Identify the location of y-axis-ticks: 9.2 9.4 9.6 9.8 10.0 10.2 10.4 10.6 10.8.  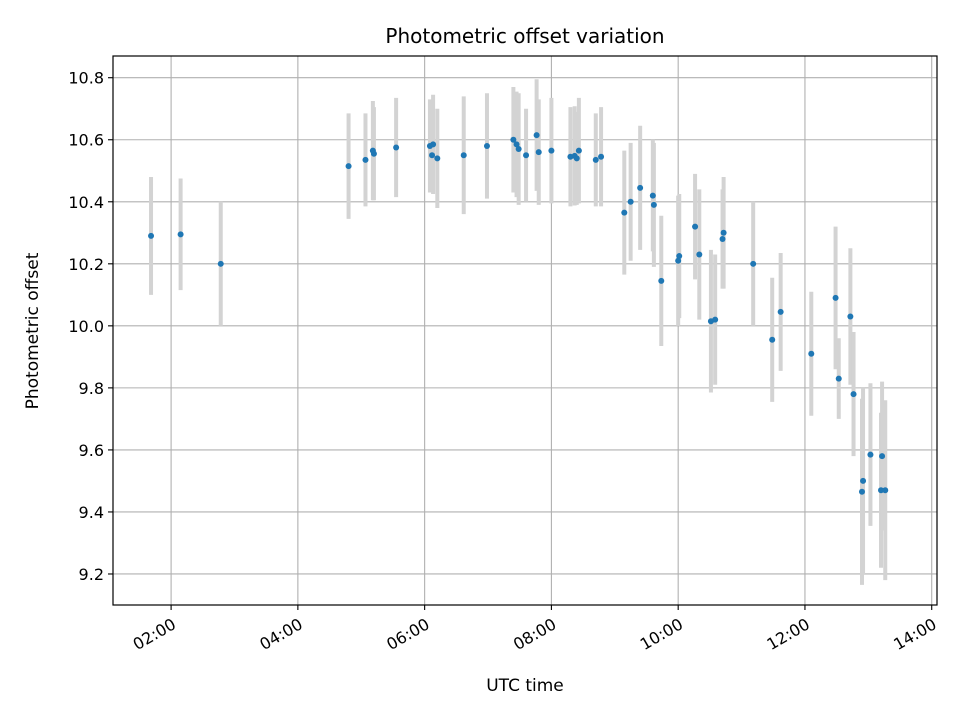
(90, 326).